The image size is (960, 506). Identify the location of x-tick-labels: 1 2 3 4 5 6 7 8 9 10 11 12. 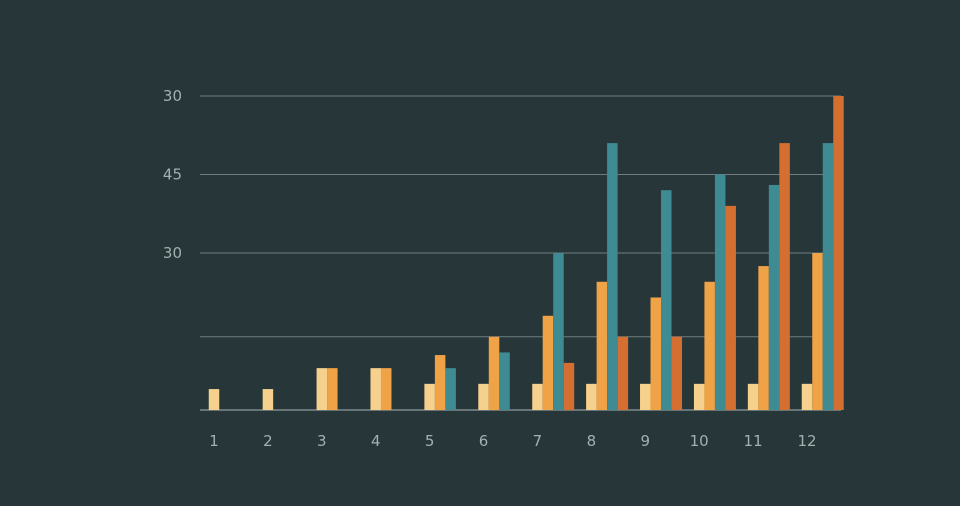
(512, 441).